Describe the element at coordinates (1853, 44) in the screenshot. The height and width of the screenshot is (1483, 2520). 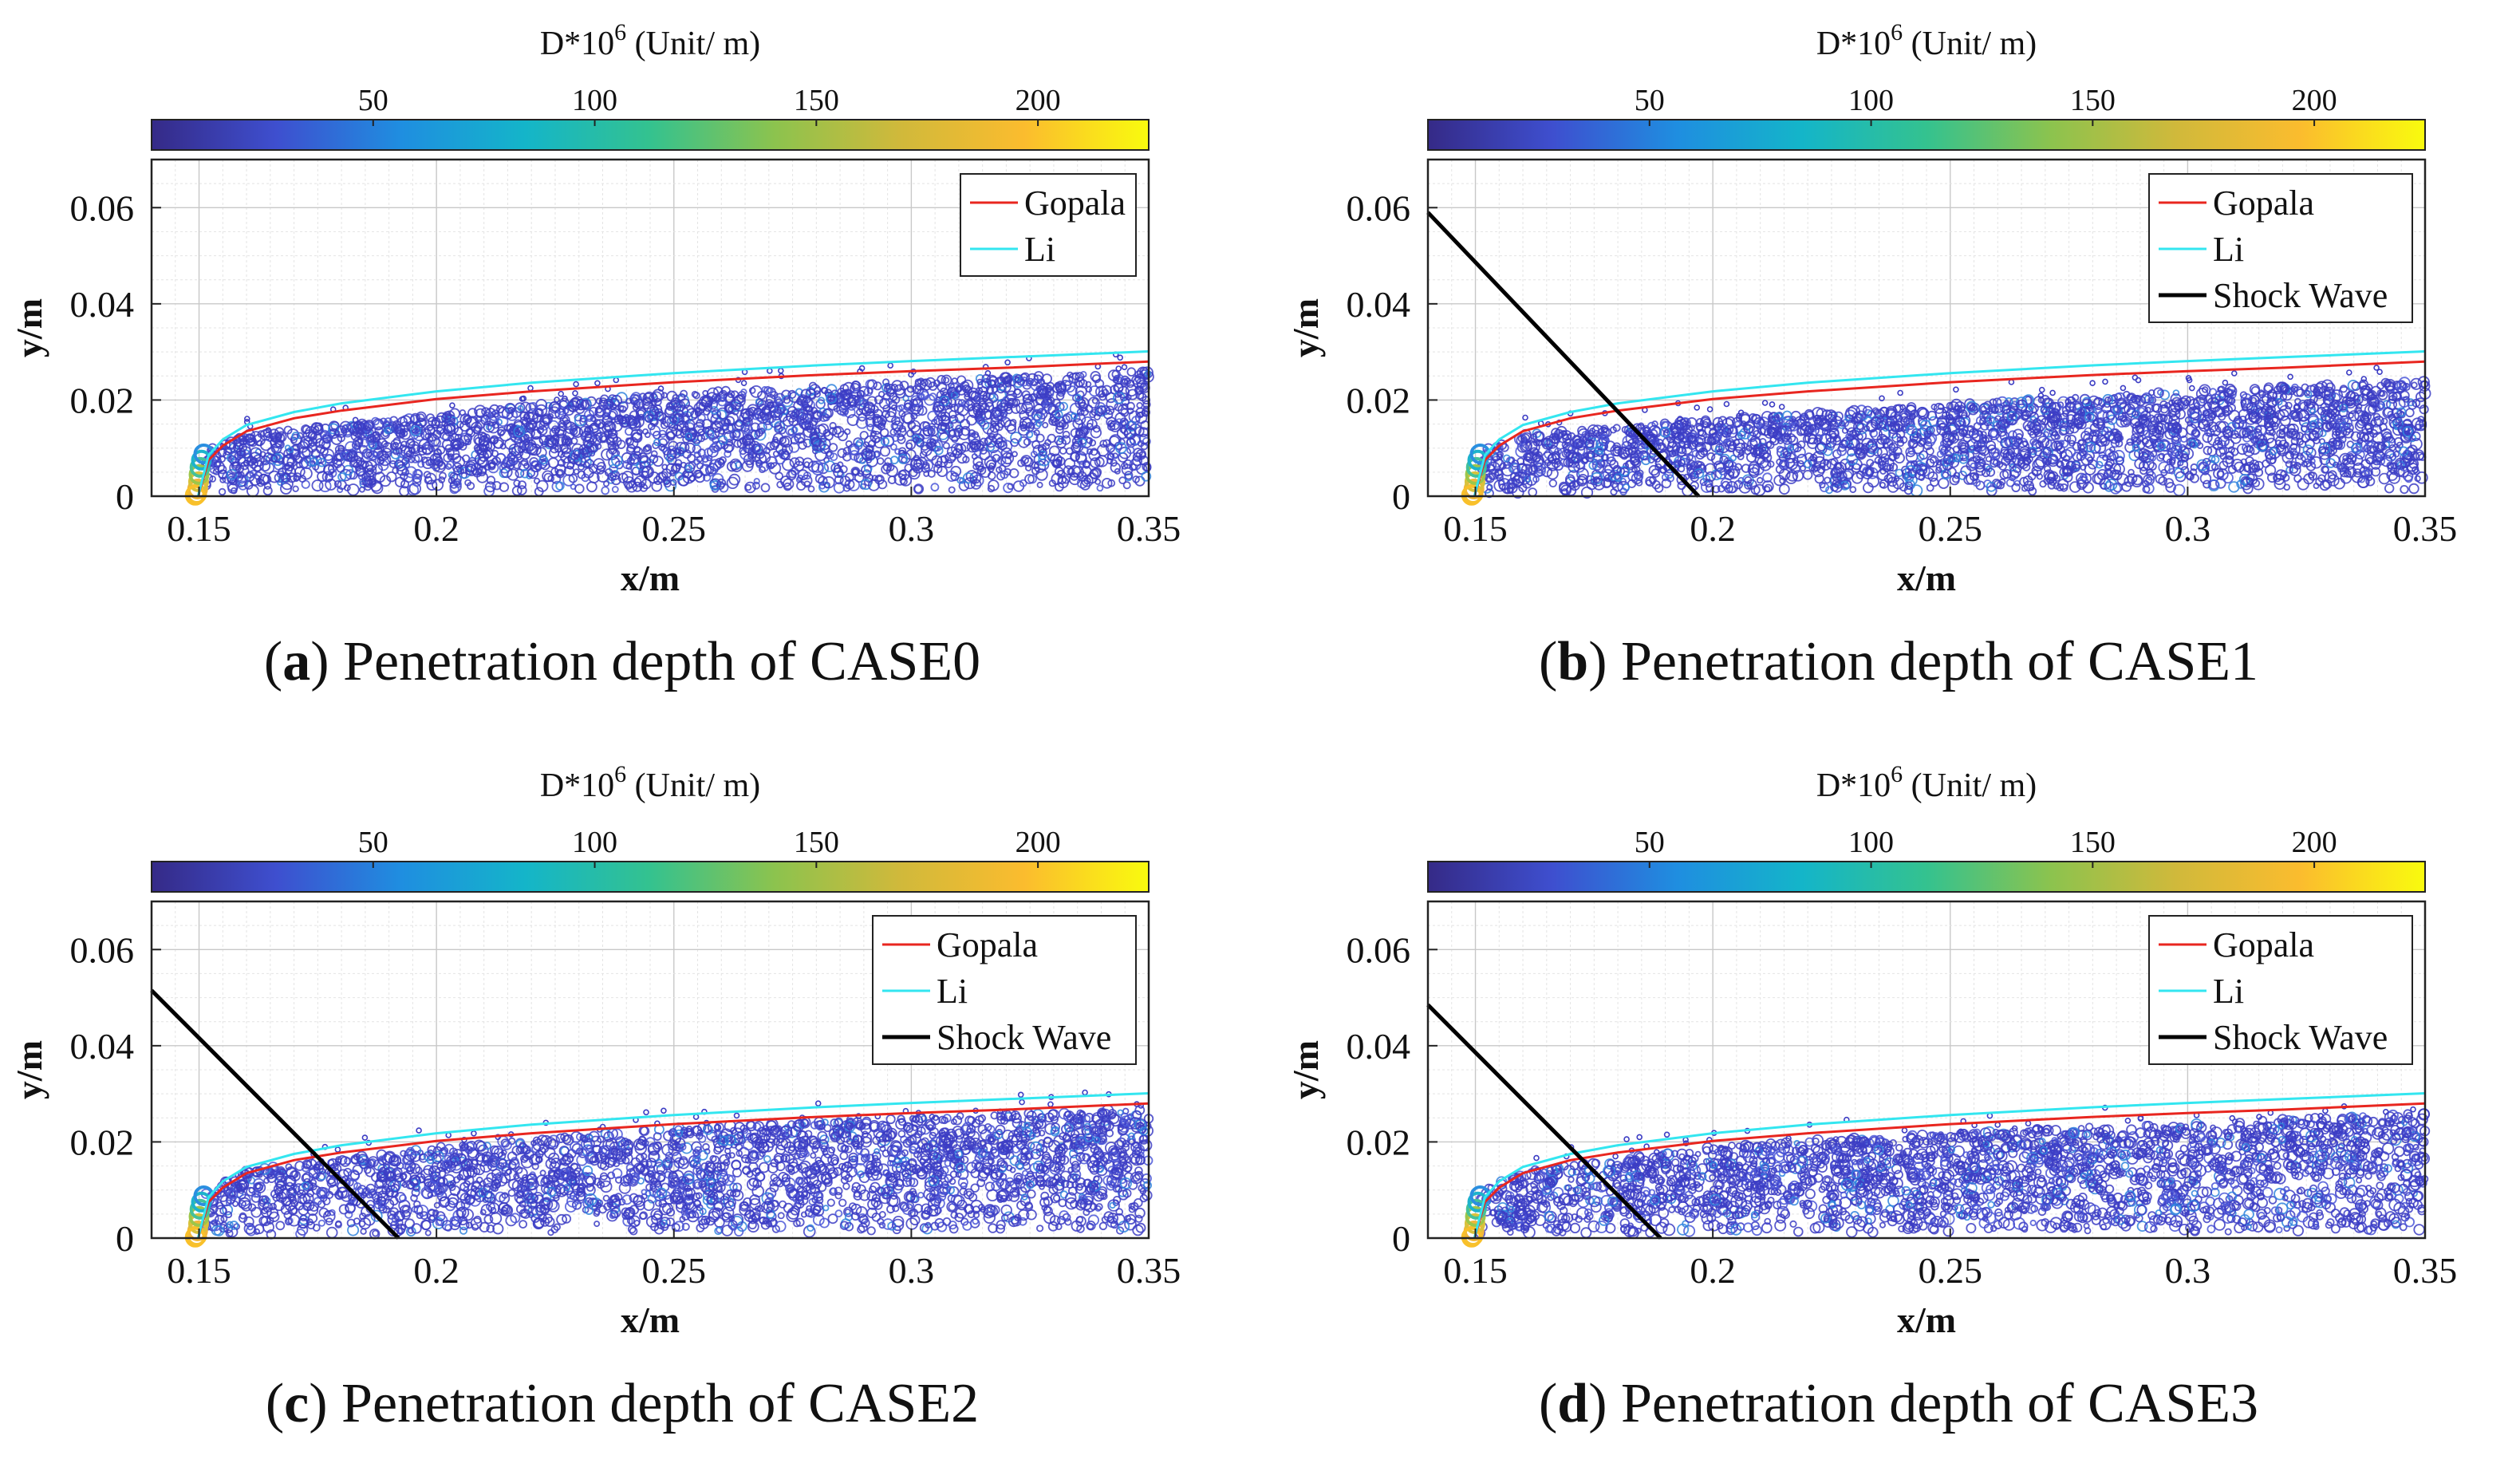
I see `colorbar-title-base: D*10` at that location.